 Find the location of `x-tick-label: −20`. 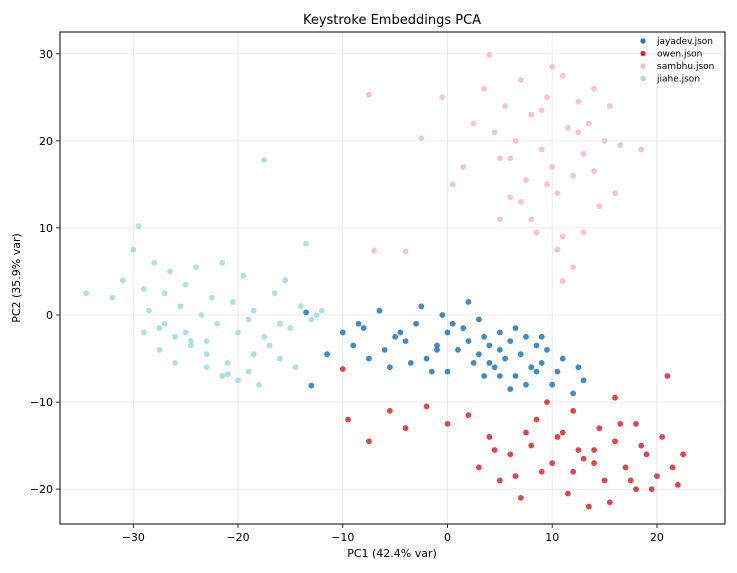

x-tick-label: −20 is located at coordinates (237, 537).